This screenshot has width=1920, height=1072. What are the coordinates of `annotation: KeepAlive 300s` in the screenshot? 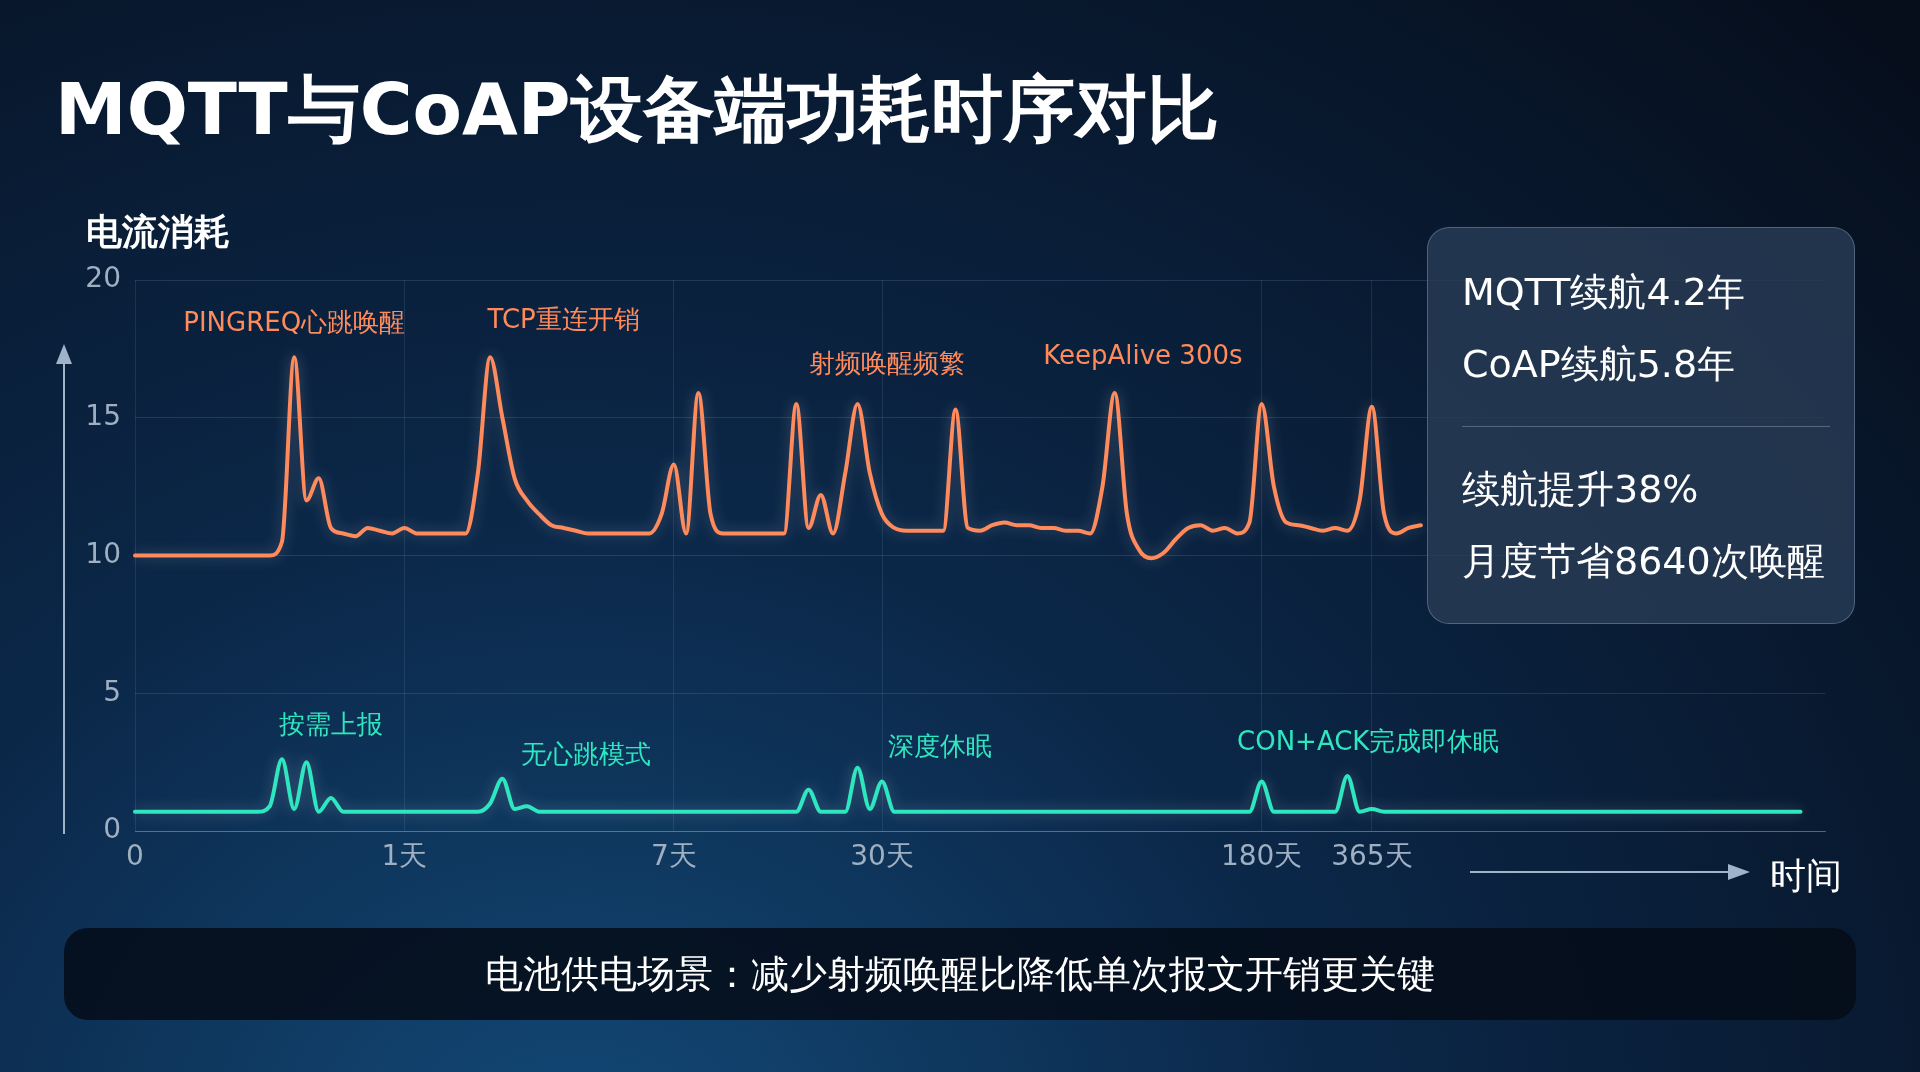 It's located at (1143, 354).